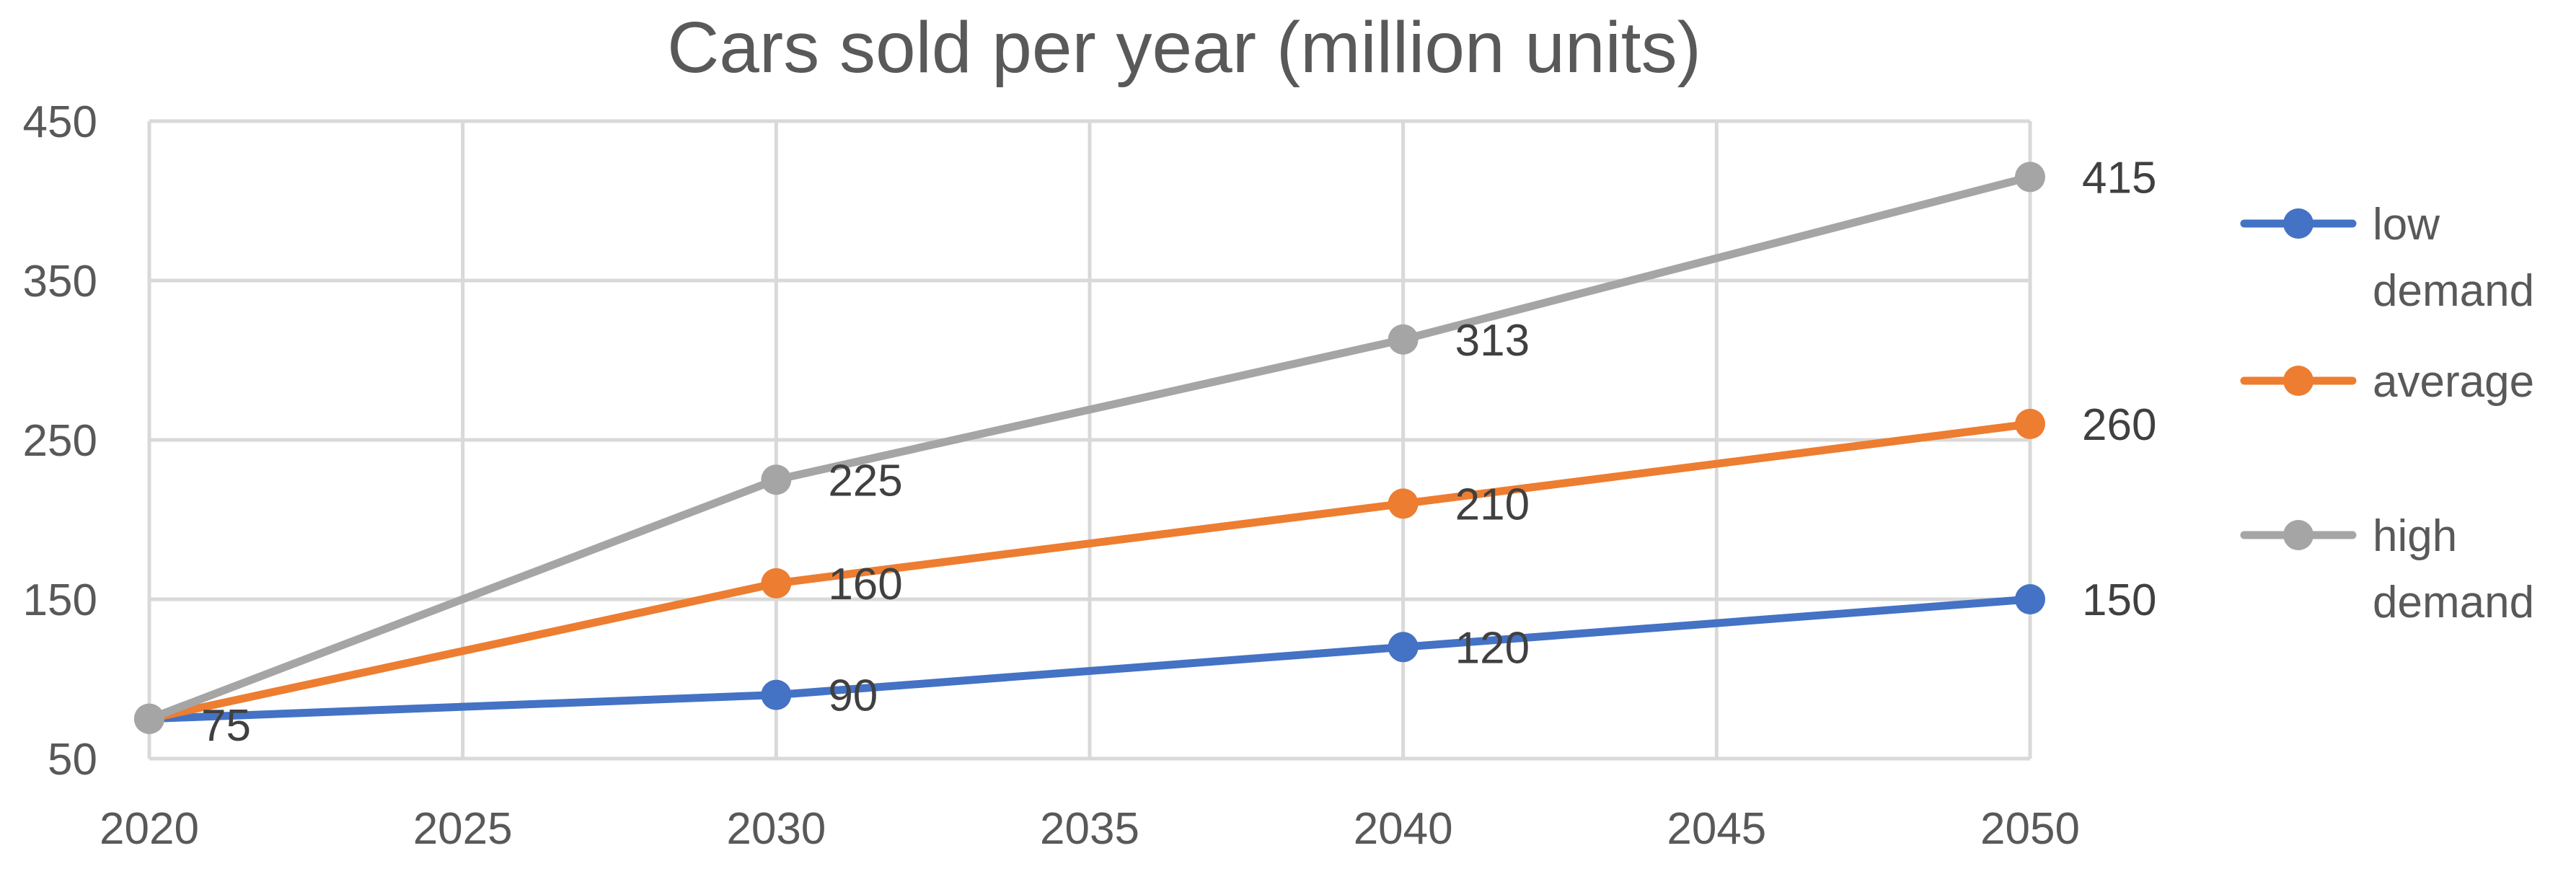 The image size is (2576, 874). I want to click on x-tick-label: 2045, so click(1716, 829).